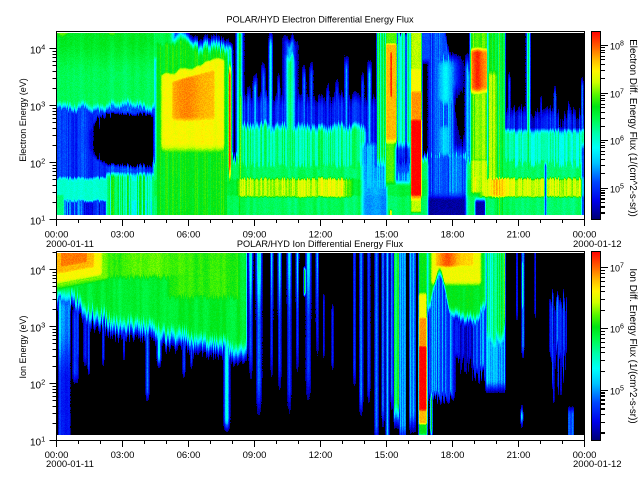  What do you see at coordinates (617, 46) in the screenshot?
I see `svg-text: 10⁸` at bounding box center [617, 46].